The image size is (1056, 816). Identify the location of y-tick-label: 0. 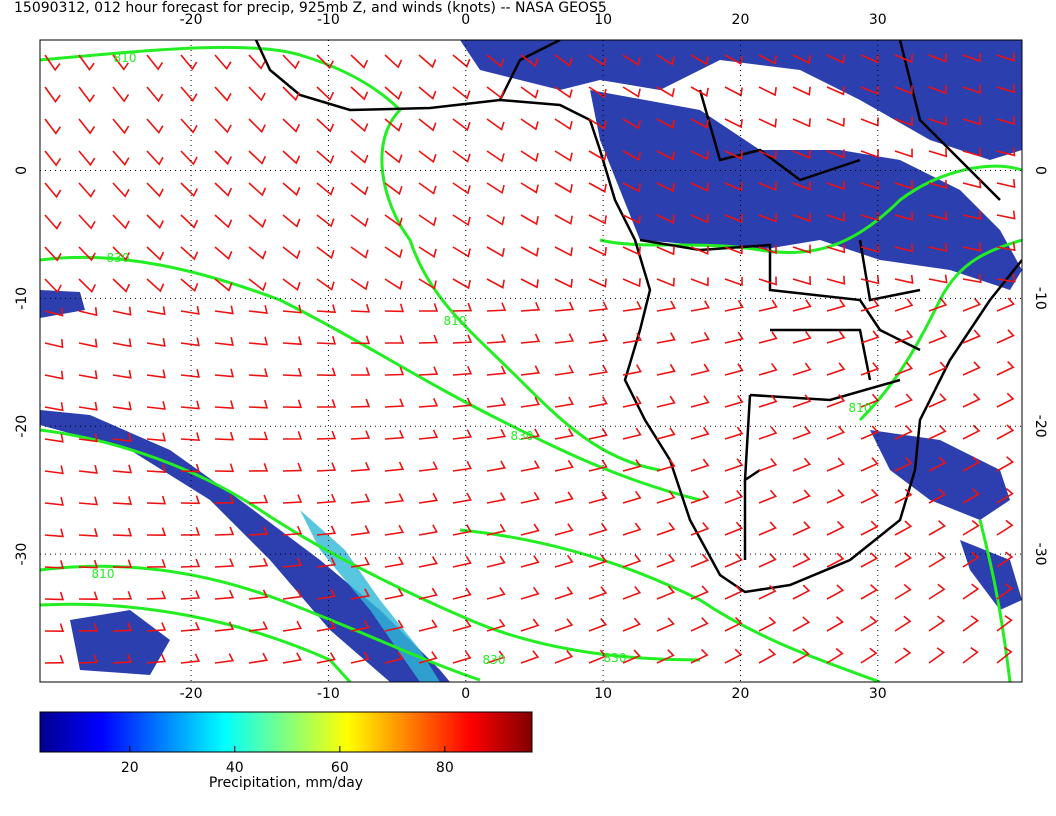
(22, 170).